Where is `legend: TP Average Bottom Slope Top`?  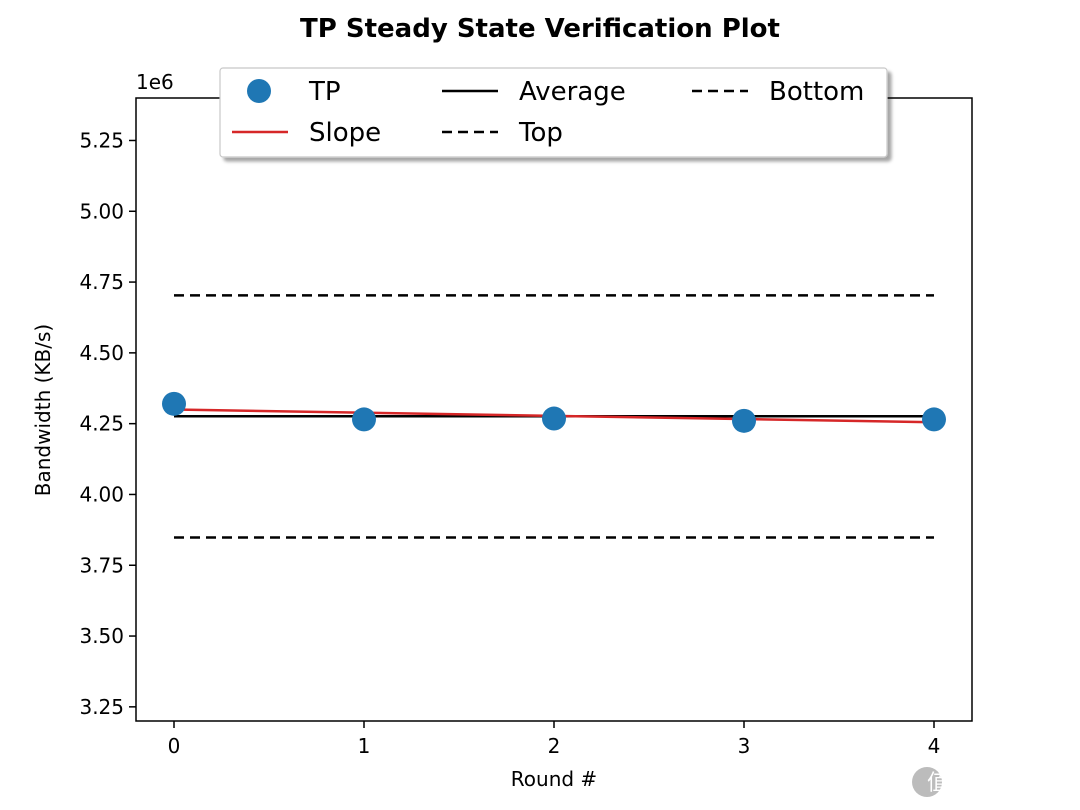
legend: TP Average Bottom Slope Top is located at coordinates (553, 112).